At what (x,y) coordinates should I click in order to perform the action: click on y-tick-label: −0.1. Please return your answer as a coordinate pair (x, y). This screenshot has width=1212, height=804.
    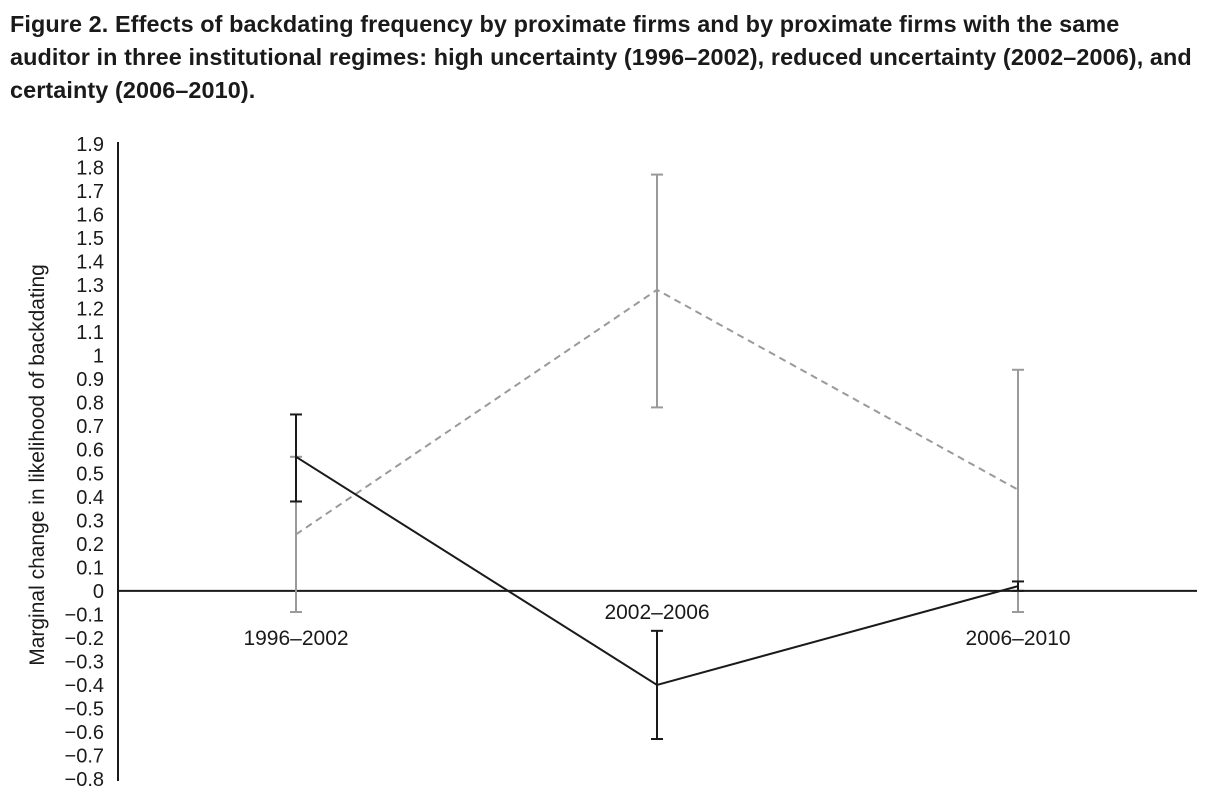
    Looking at the image, I should click on (84, 615).